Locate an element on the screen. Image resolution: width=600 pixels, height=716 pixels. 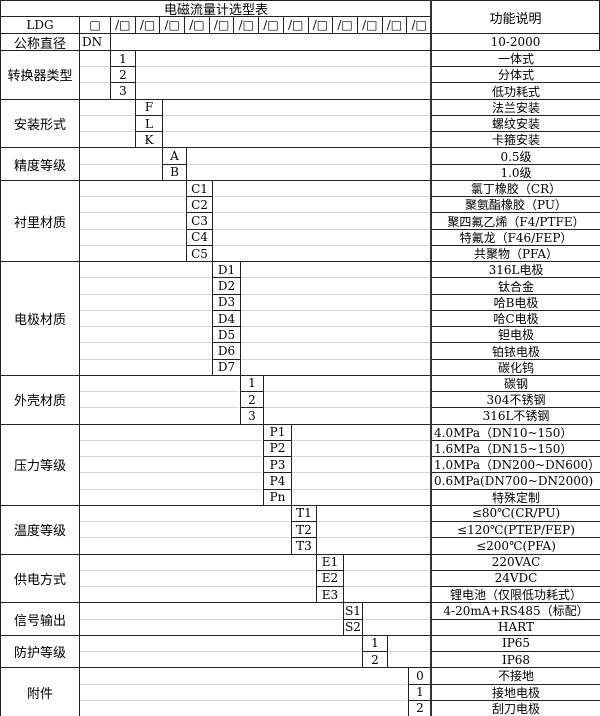
option-code: S1 is located at coordinates (353, 611).